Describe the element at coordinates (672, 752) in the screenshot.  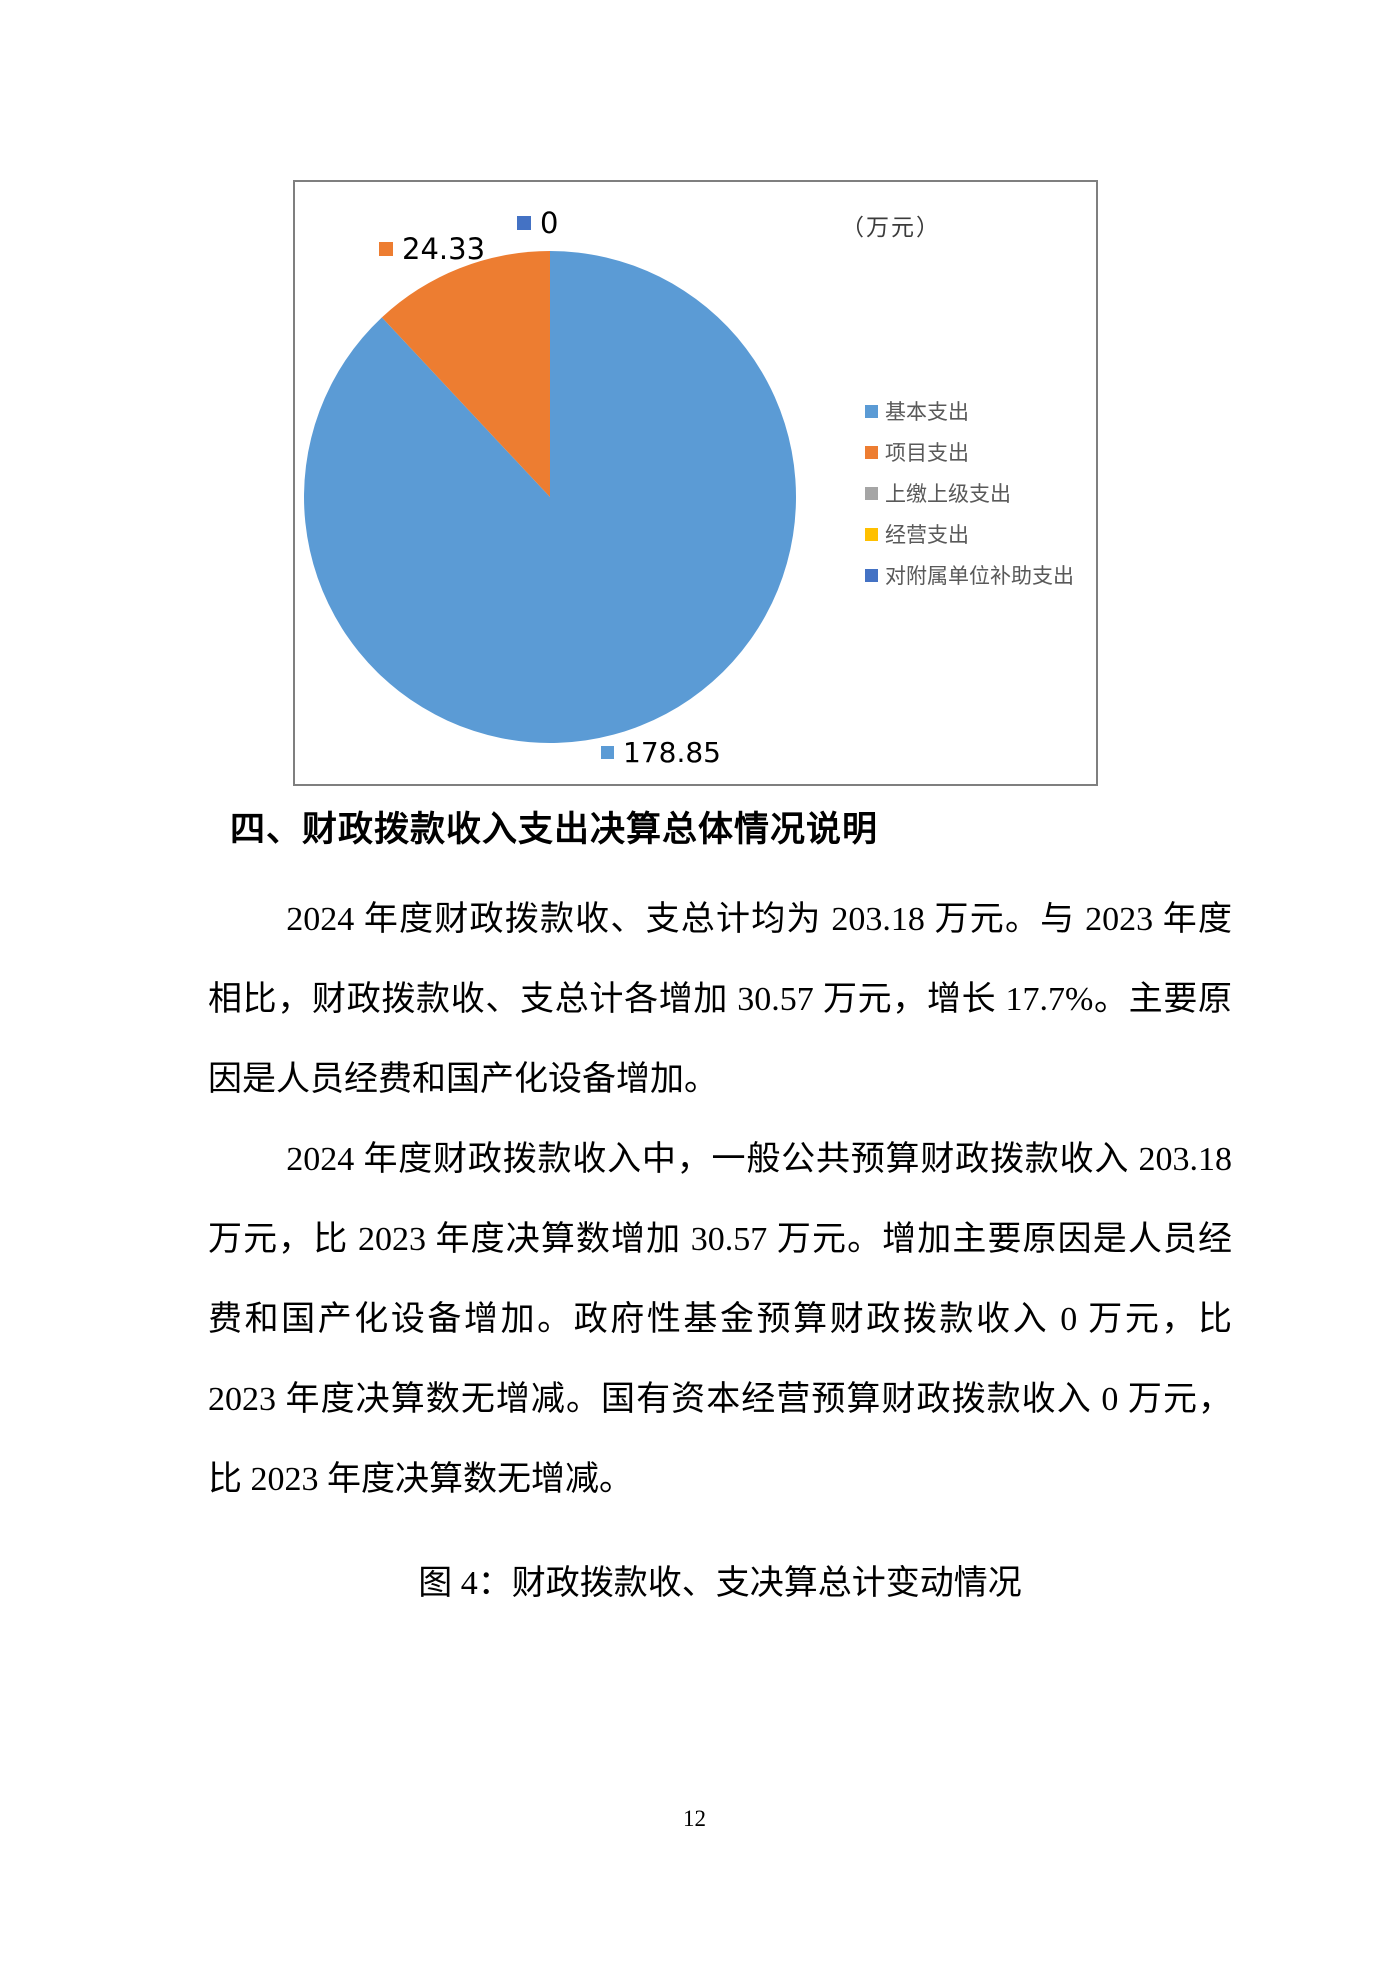
I see `data-label-value: 178.85` at that location.